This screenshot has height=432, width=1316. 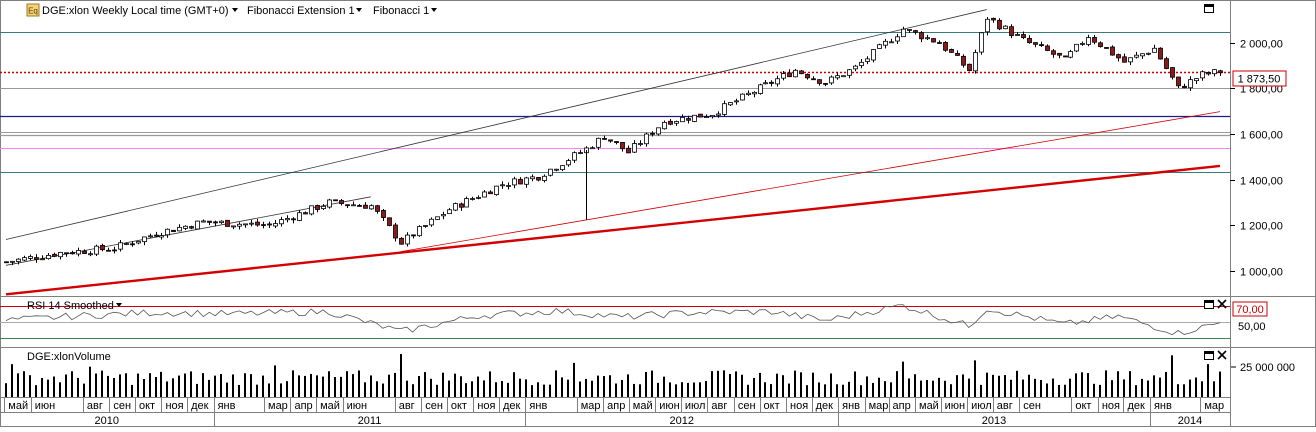 What do you see at coordinates (1111, 406) in the screenshot?
I see `month-label: ноя` at bounding box center [1111, 406].